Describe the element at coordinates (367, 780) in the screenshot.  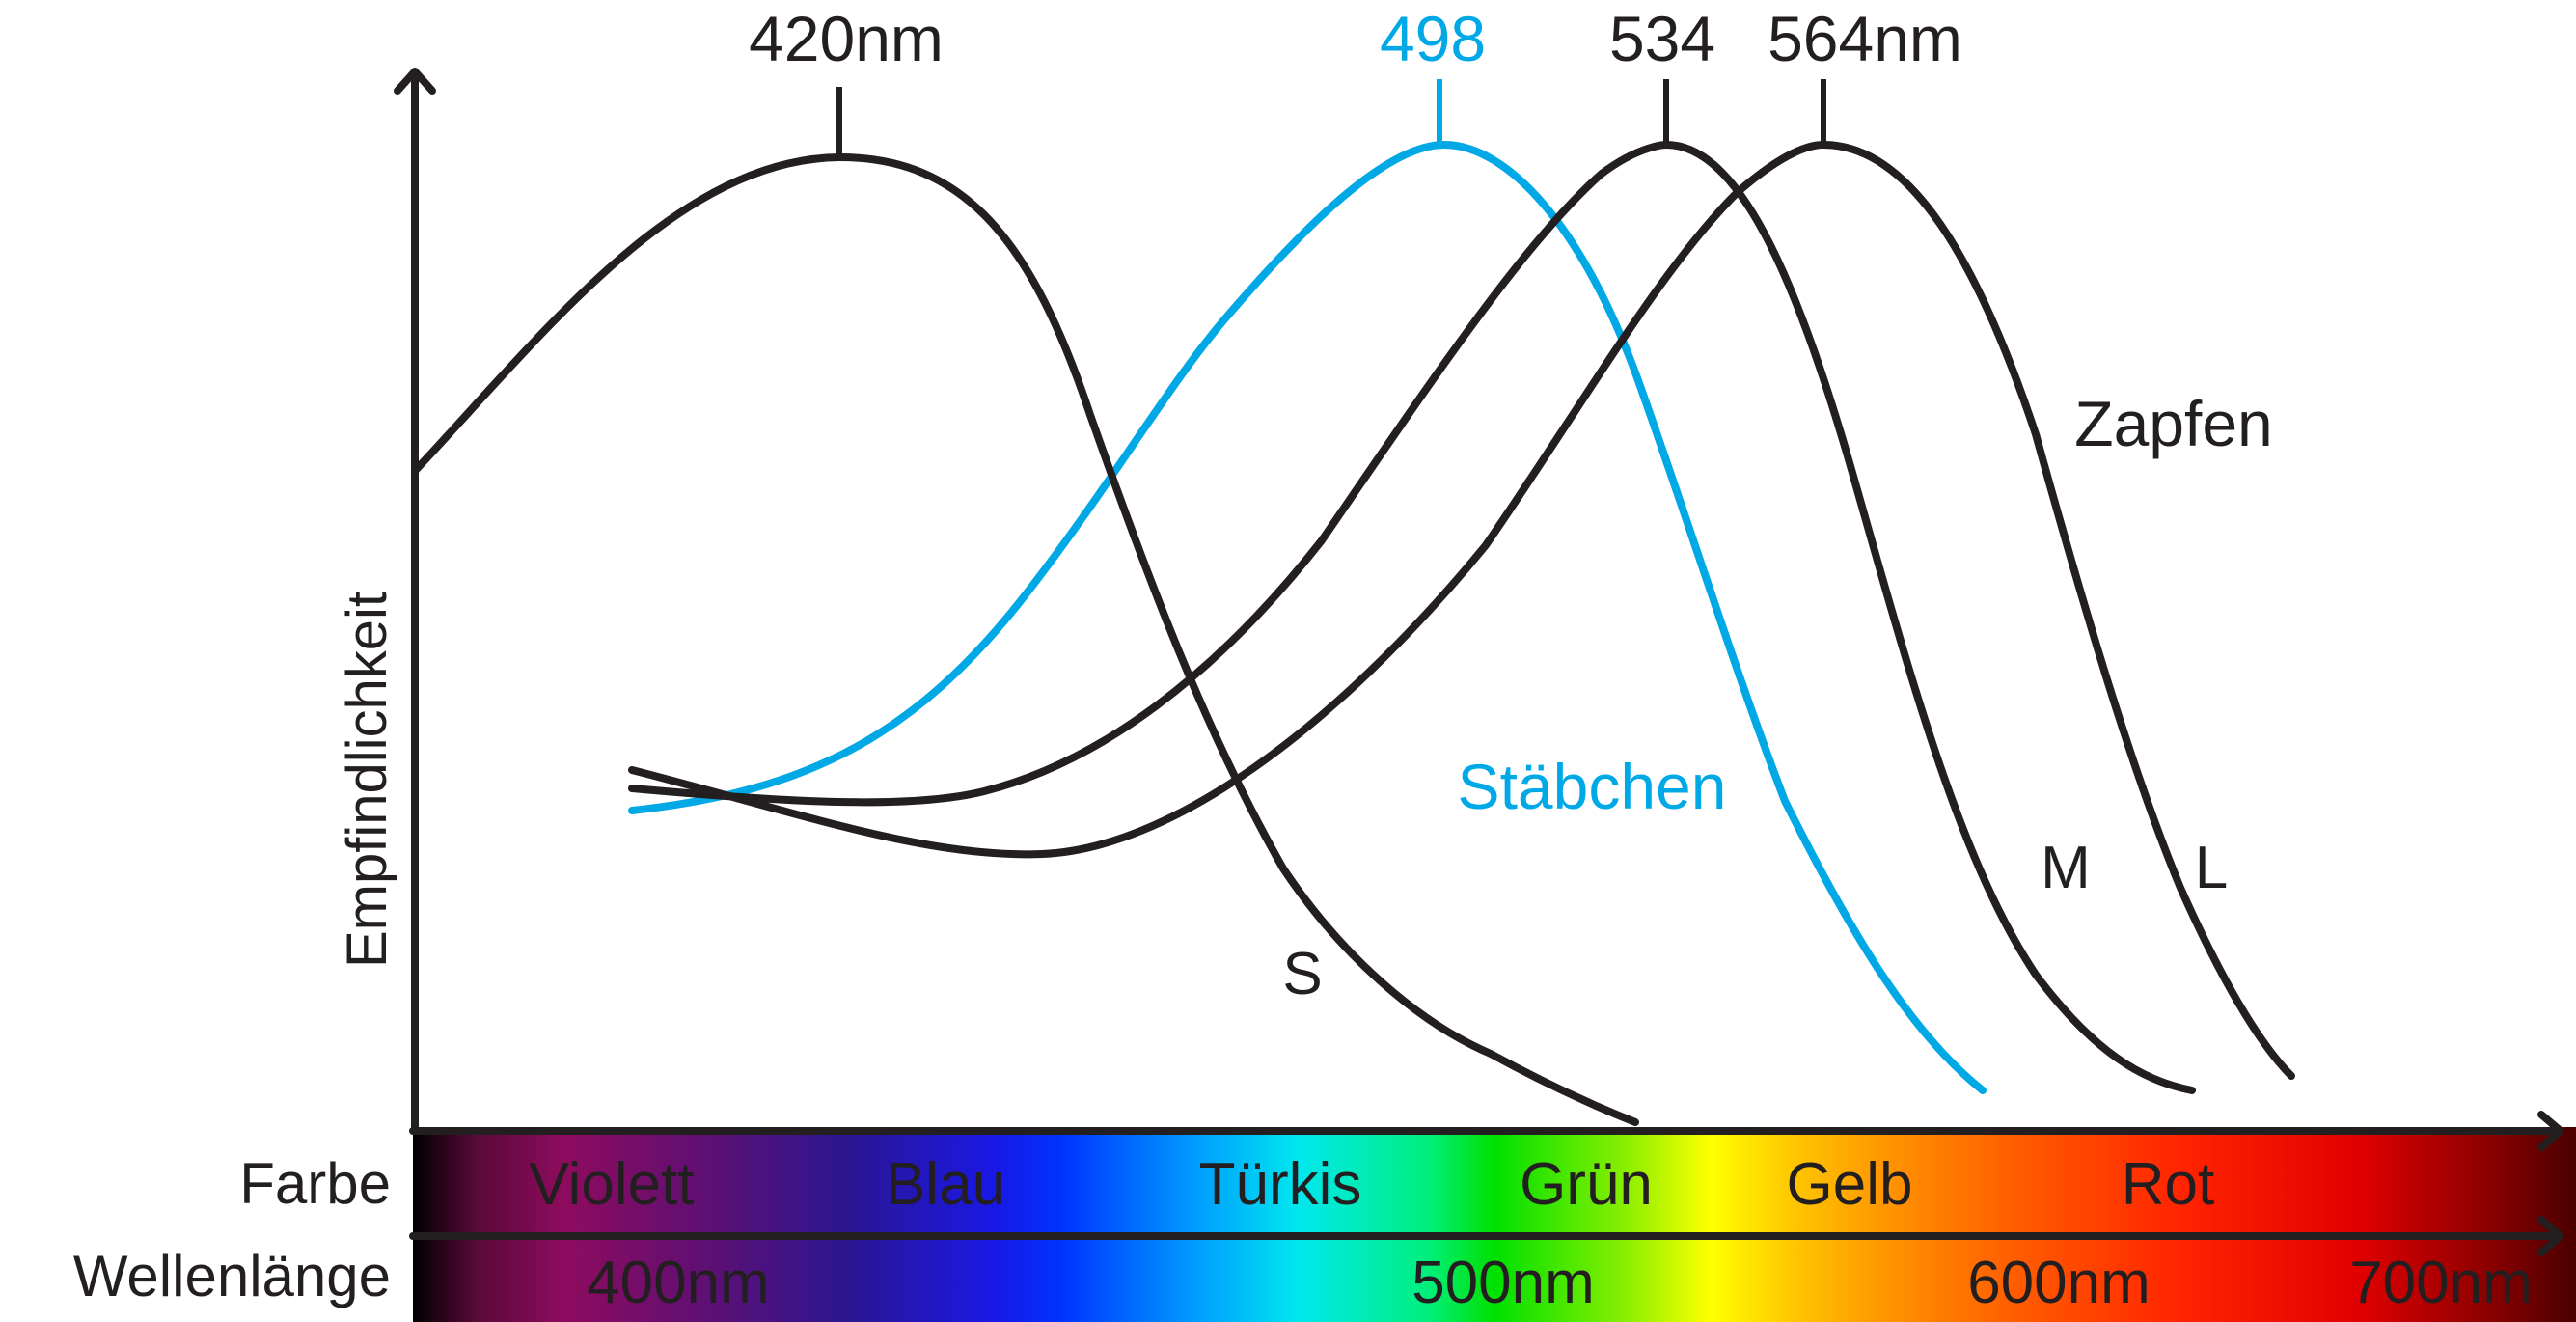
I see `y-axis-label: Empfindlichkeit` at that location.